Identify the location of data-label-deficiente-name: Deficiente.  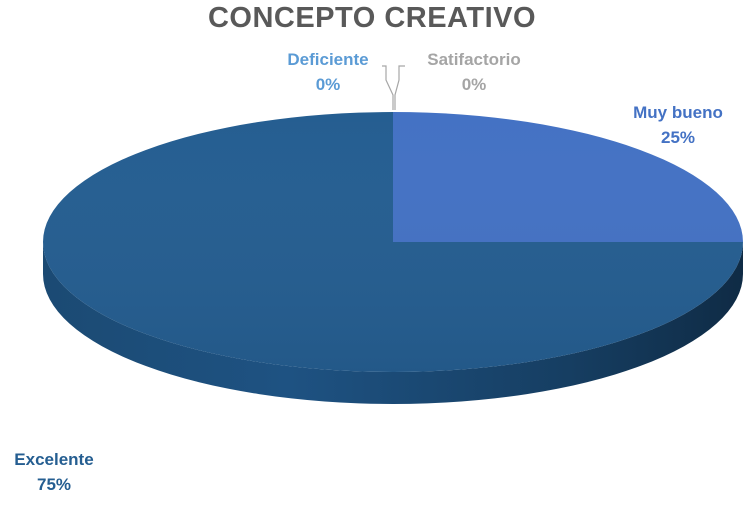
(328, 59).